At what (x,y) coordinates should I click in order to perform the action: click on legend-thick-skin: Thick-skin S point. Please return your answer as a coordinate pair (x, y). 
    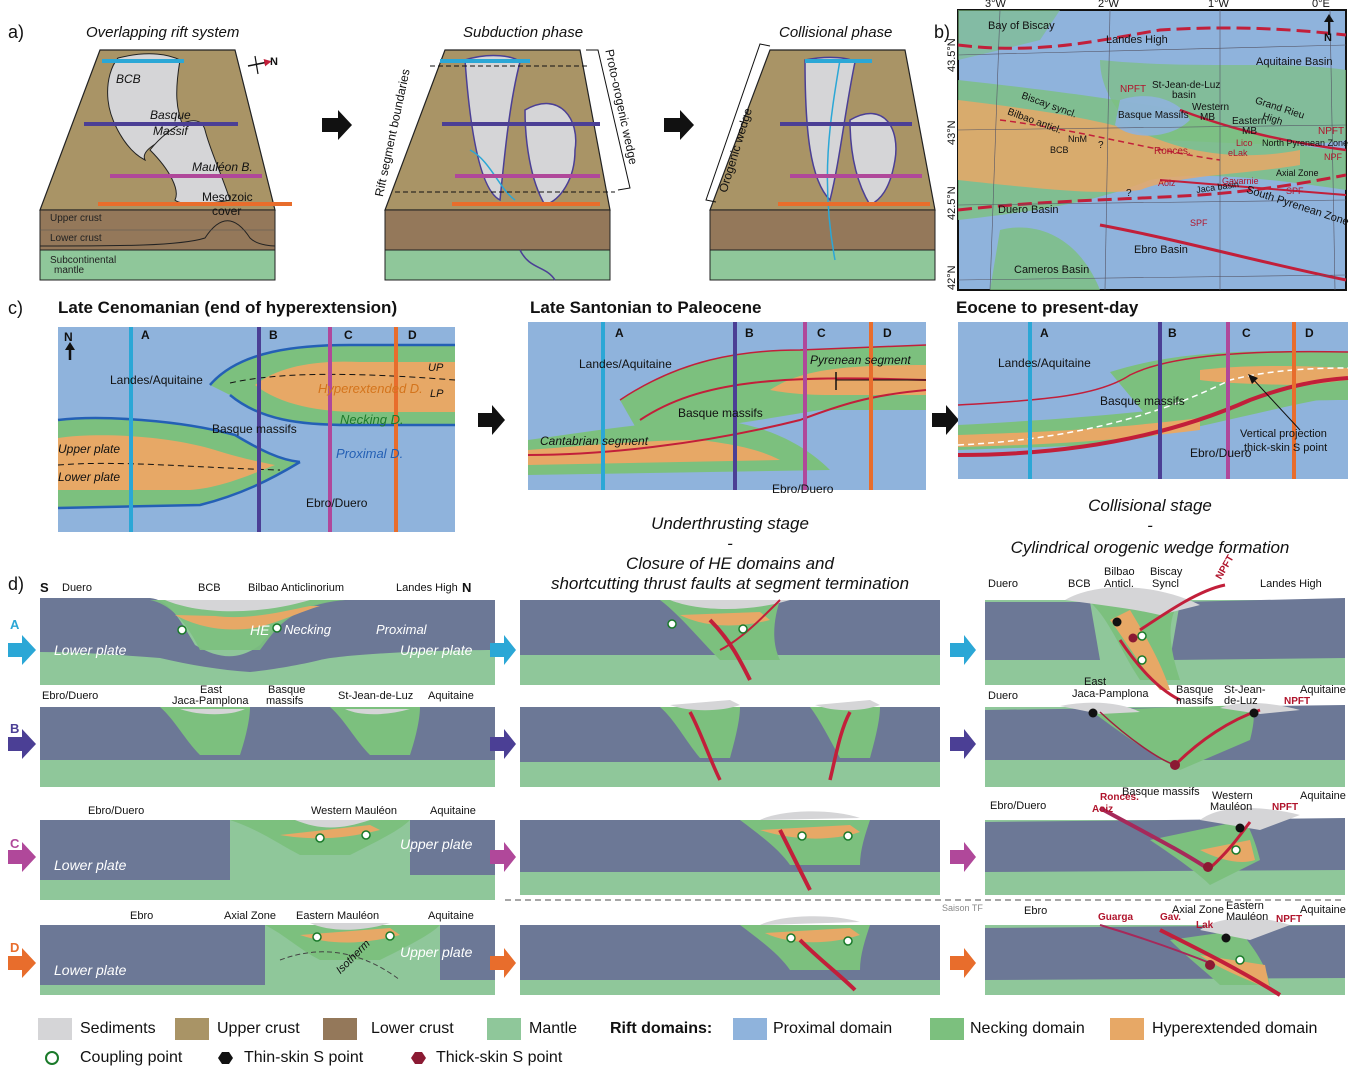
    Looking at the image, I should click on (499, 1058).